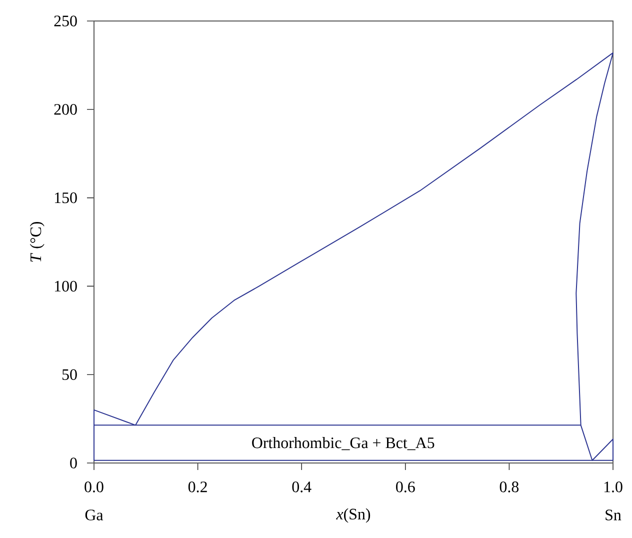  I want to click on y-tick-label: 150, so click(65, 198).